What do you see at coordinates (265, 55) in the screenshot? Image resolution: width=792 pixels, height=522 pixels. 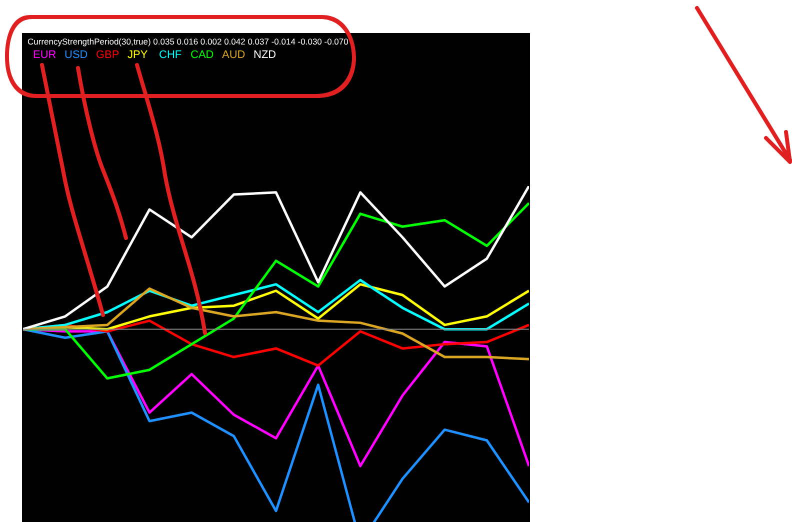 I see `text: NZD` at bounding box center [265, 55].